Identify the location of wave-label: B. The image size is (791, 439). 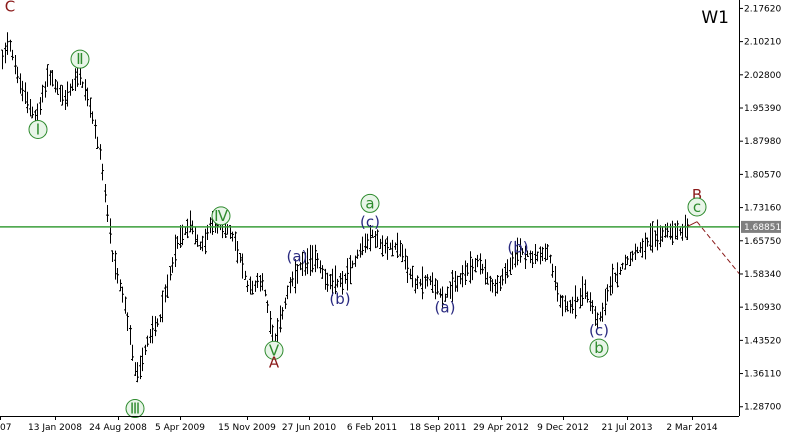
(697, 195).